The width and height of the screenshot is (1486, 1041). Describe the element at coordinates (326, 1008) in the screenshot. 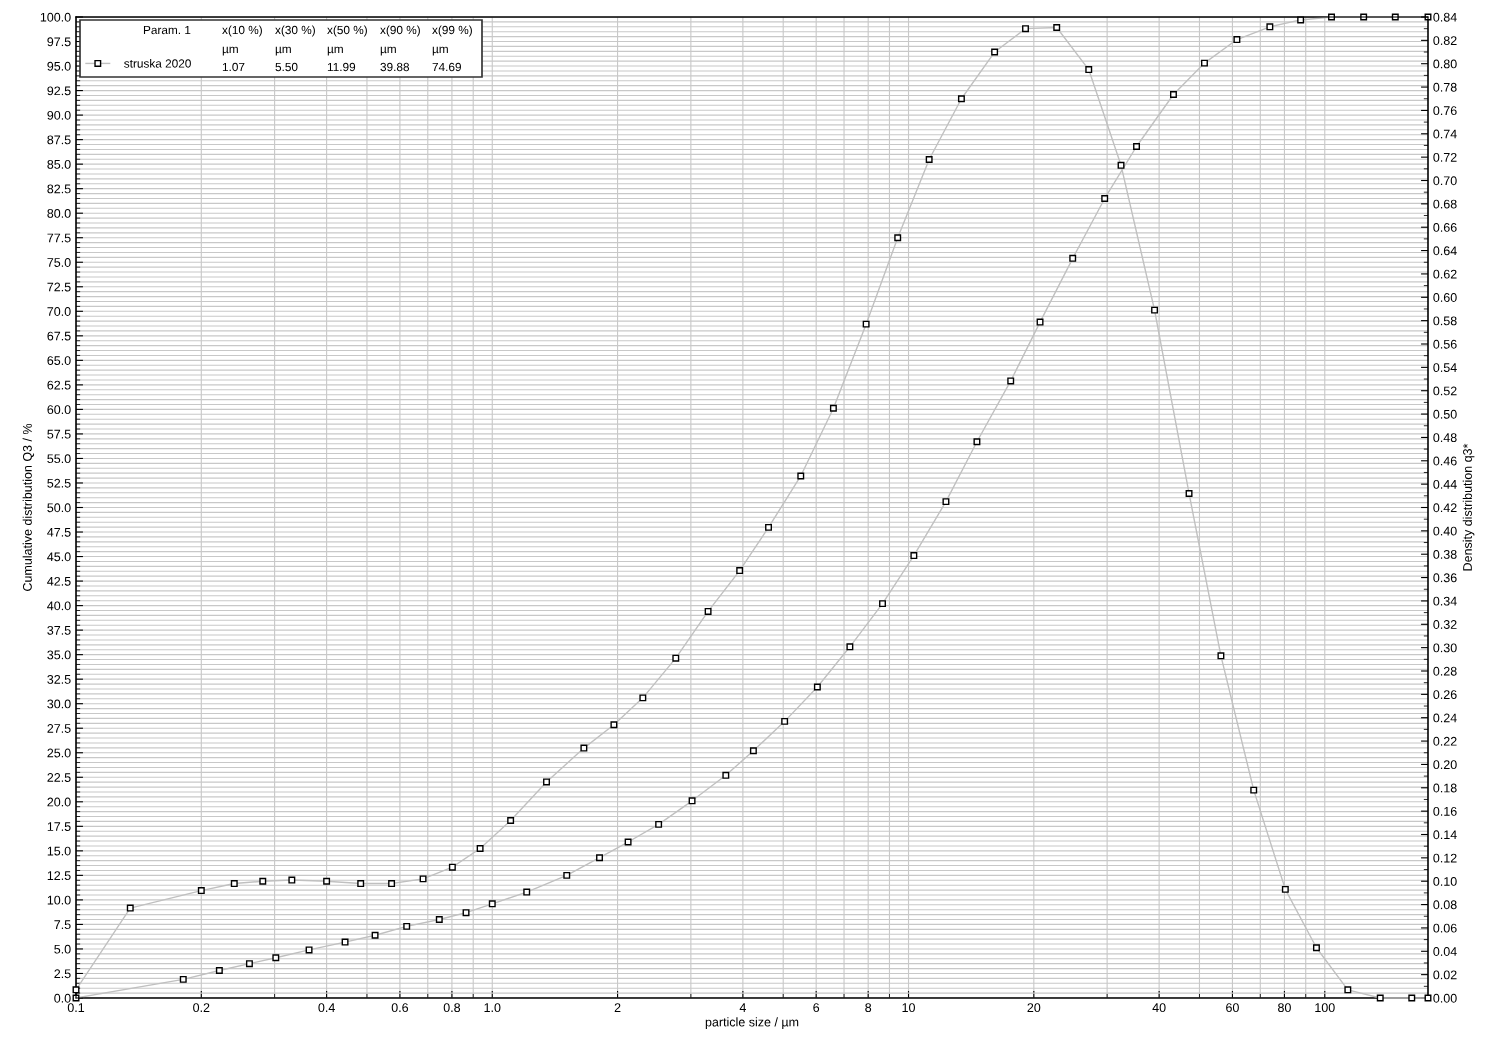

I see `x-tick-label: 0.4` at that location.